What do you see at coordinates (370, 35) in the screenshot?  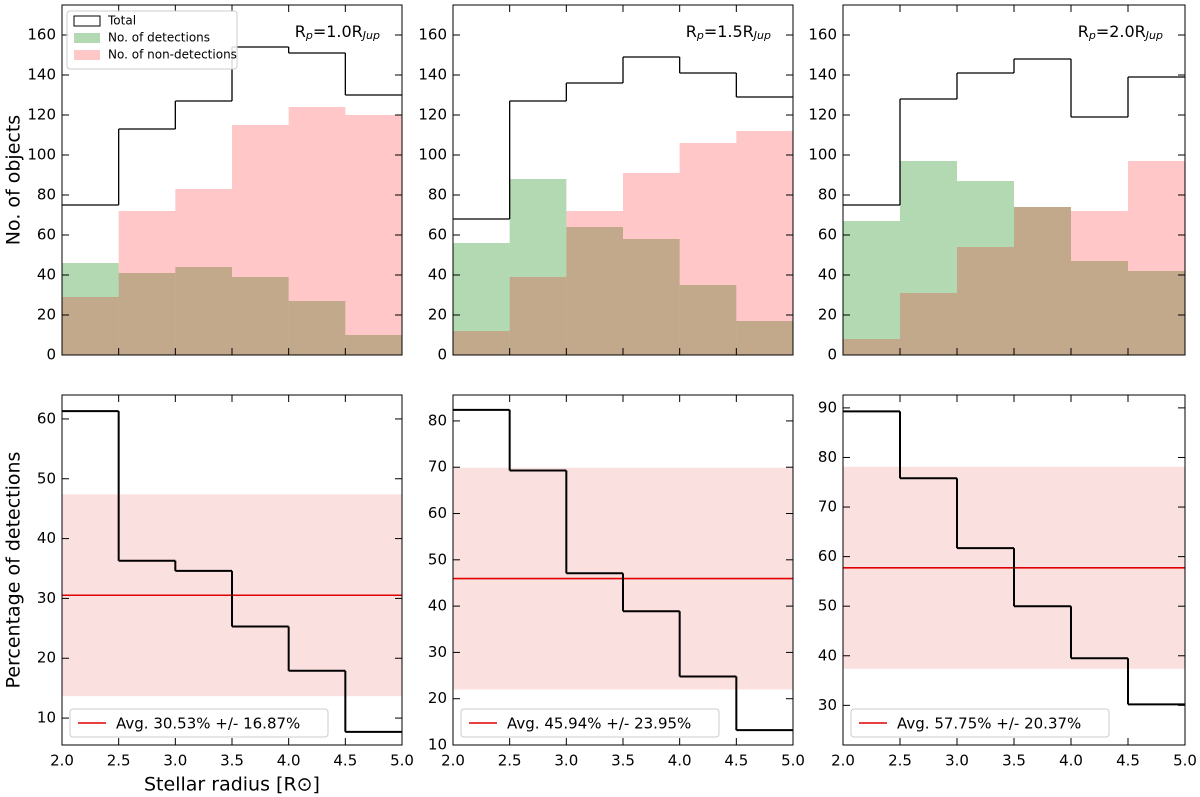 I see `annotation-part: Jup` at bounding box center [370, 35].